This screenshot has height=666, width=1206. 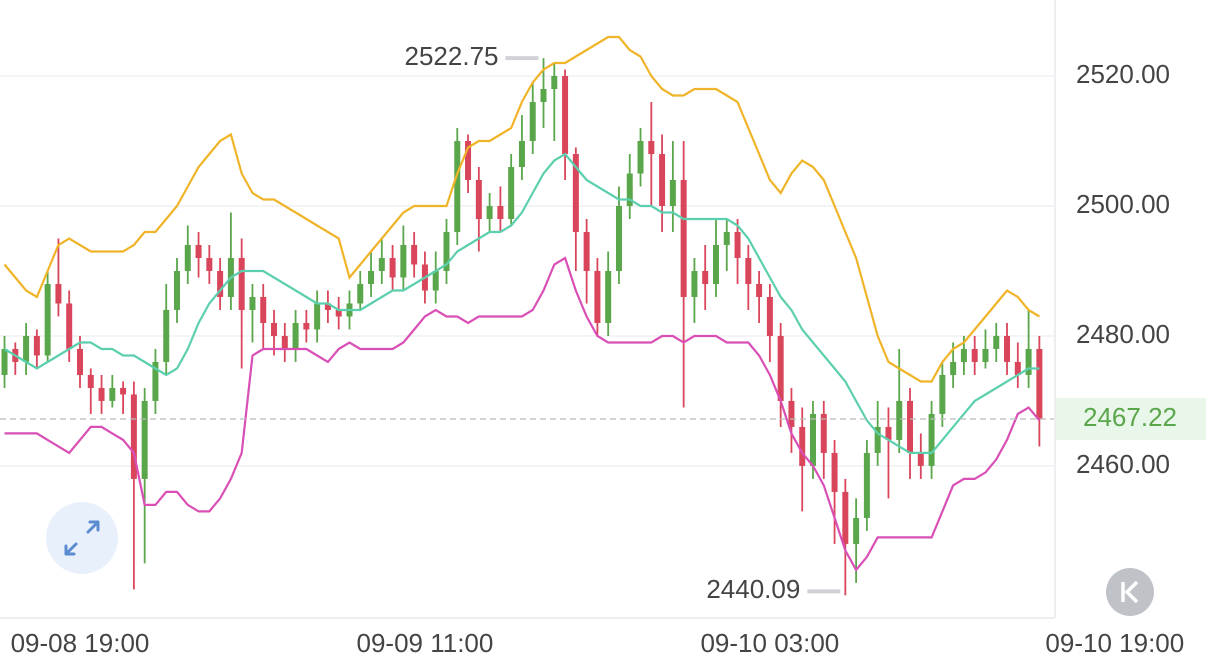 I want to click on expand-icon, so click(x=82, y=538).